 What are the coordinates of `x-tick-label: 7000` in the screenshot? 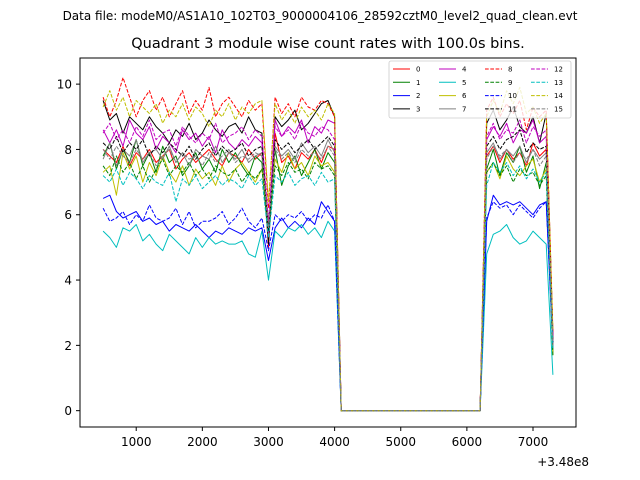 It's located at (533, 442).